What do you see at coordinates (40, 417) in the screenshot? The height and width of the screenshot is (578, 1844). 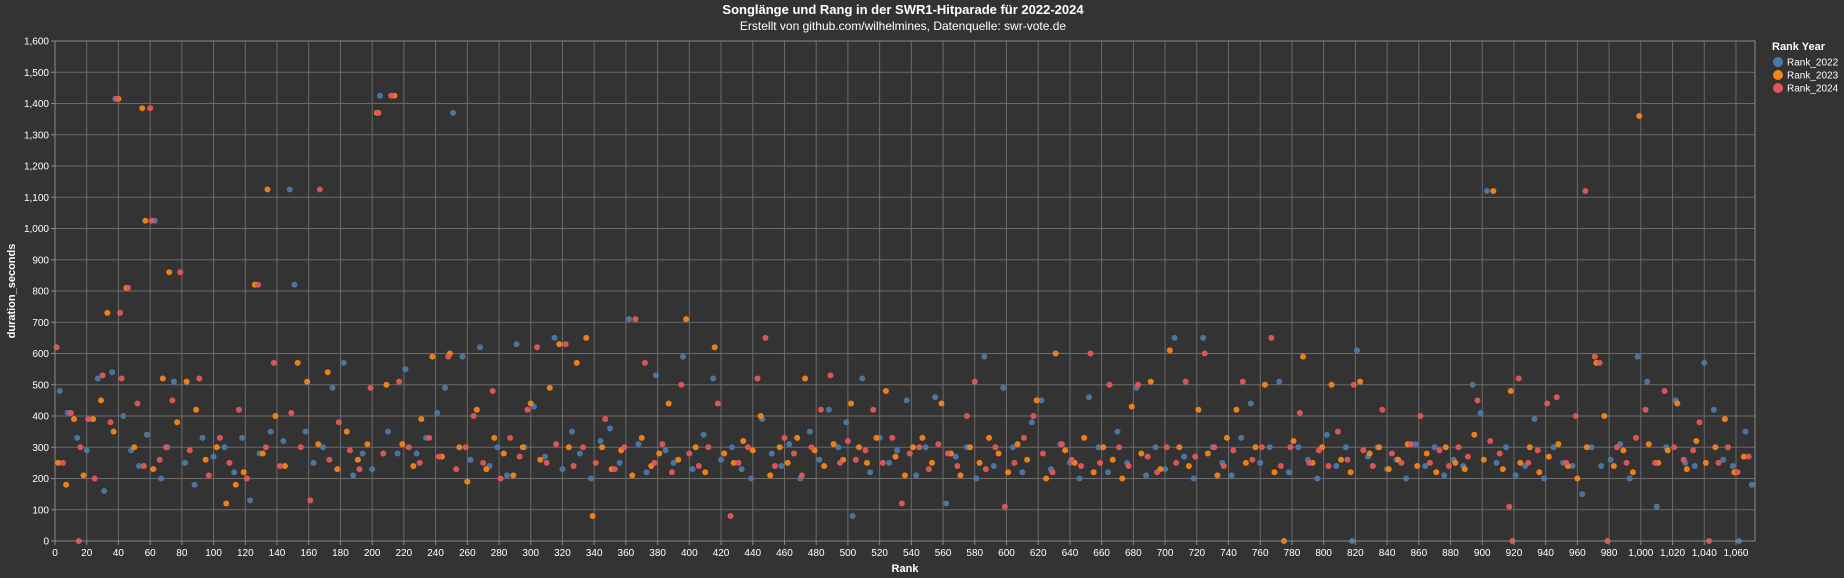 I see `y-tick-label: 400` at bounding box center [40, 417].